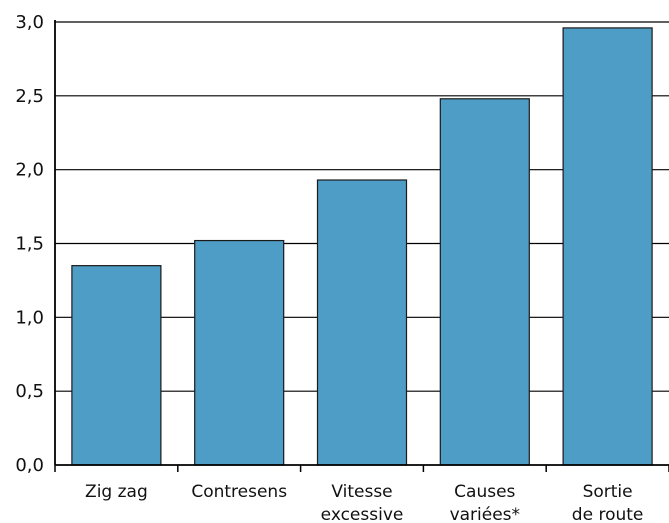 The height and width of the screenshot is (523, 669). Describe the element at coordinates (484, 492) in the screenshot. I see `x-tick-label-line: Causes` at that location.